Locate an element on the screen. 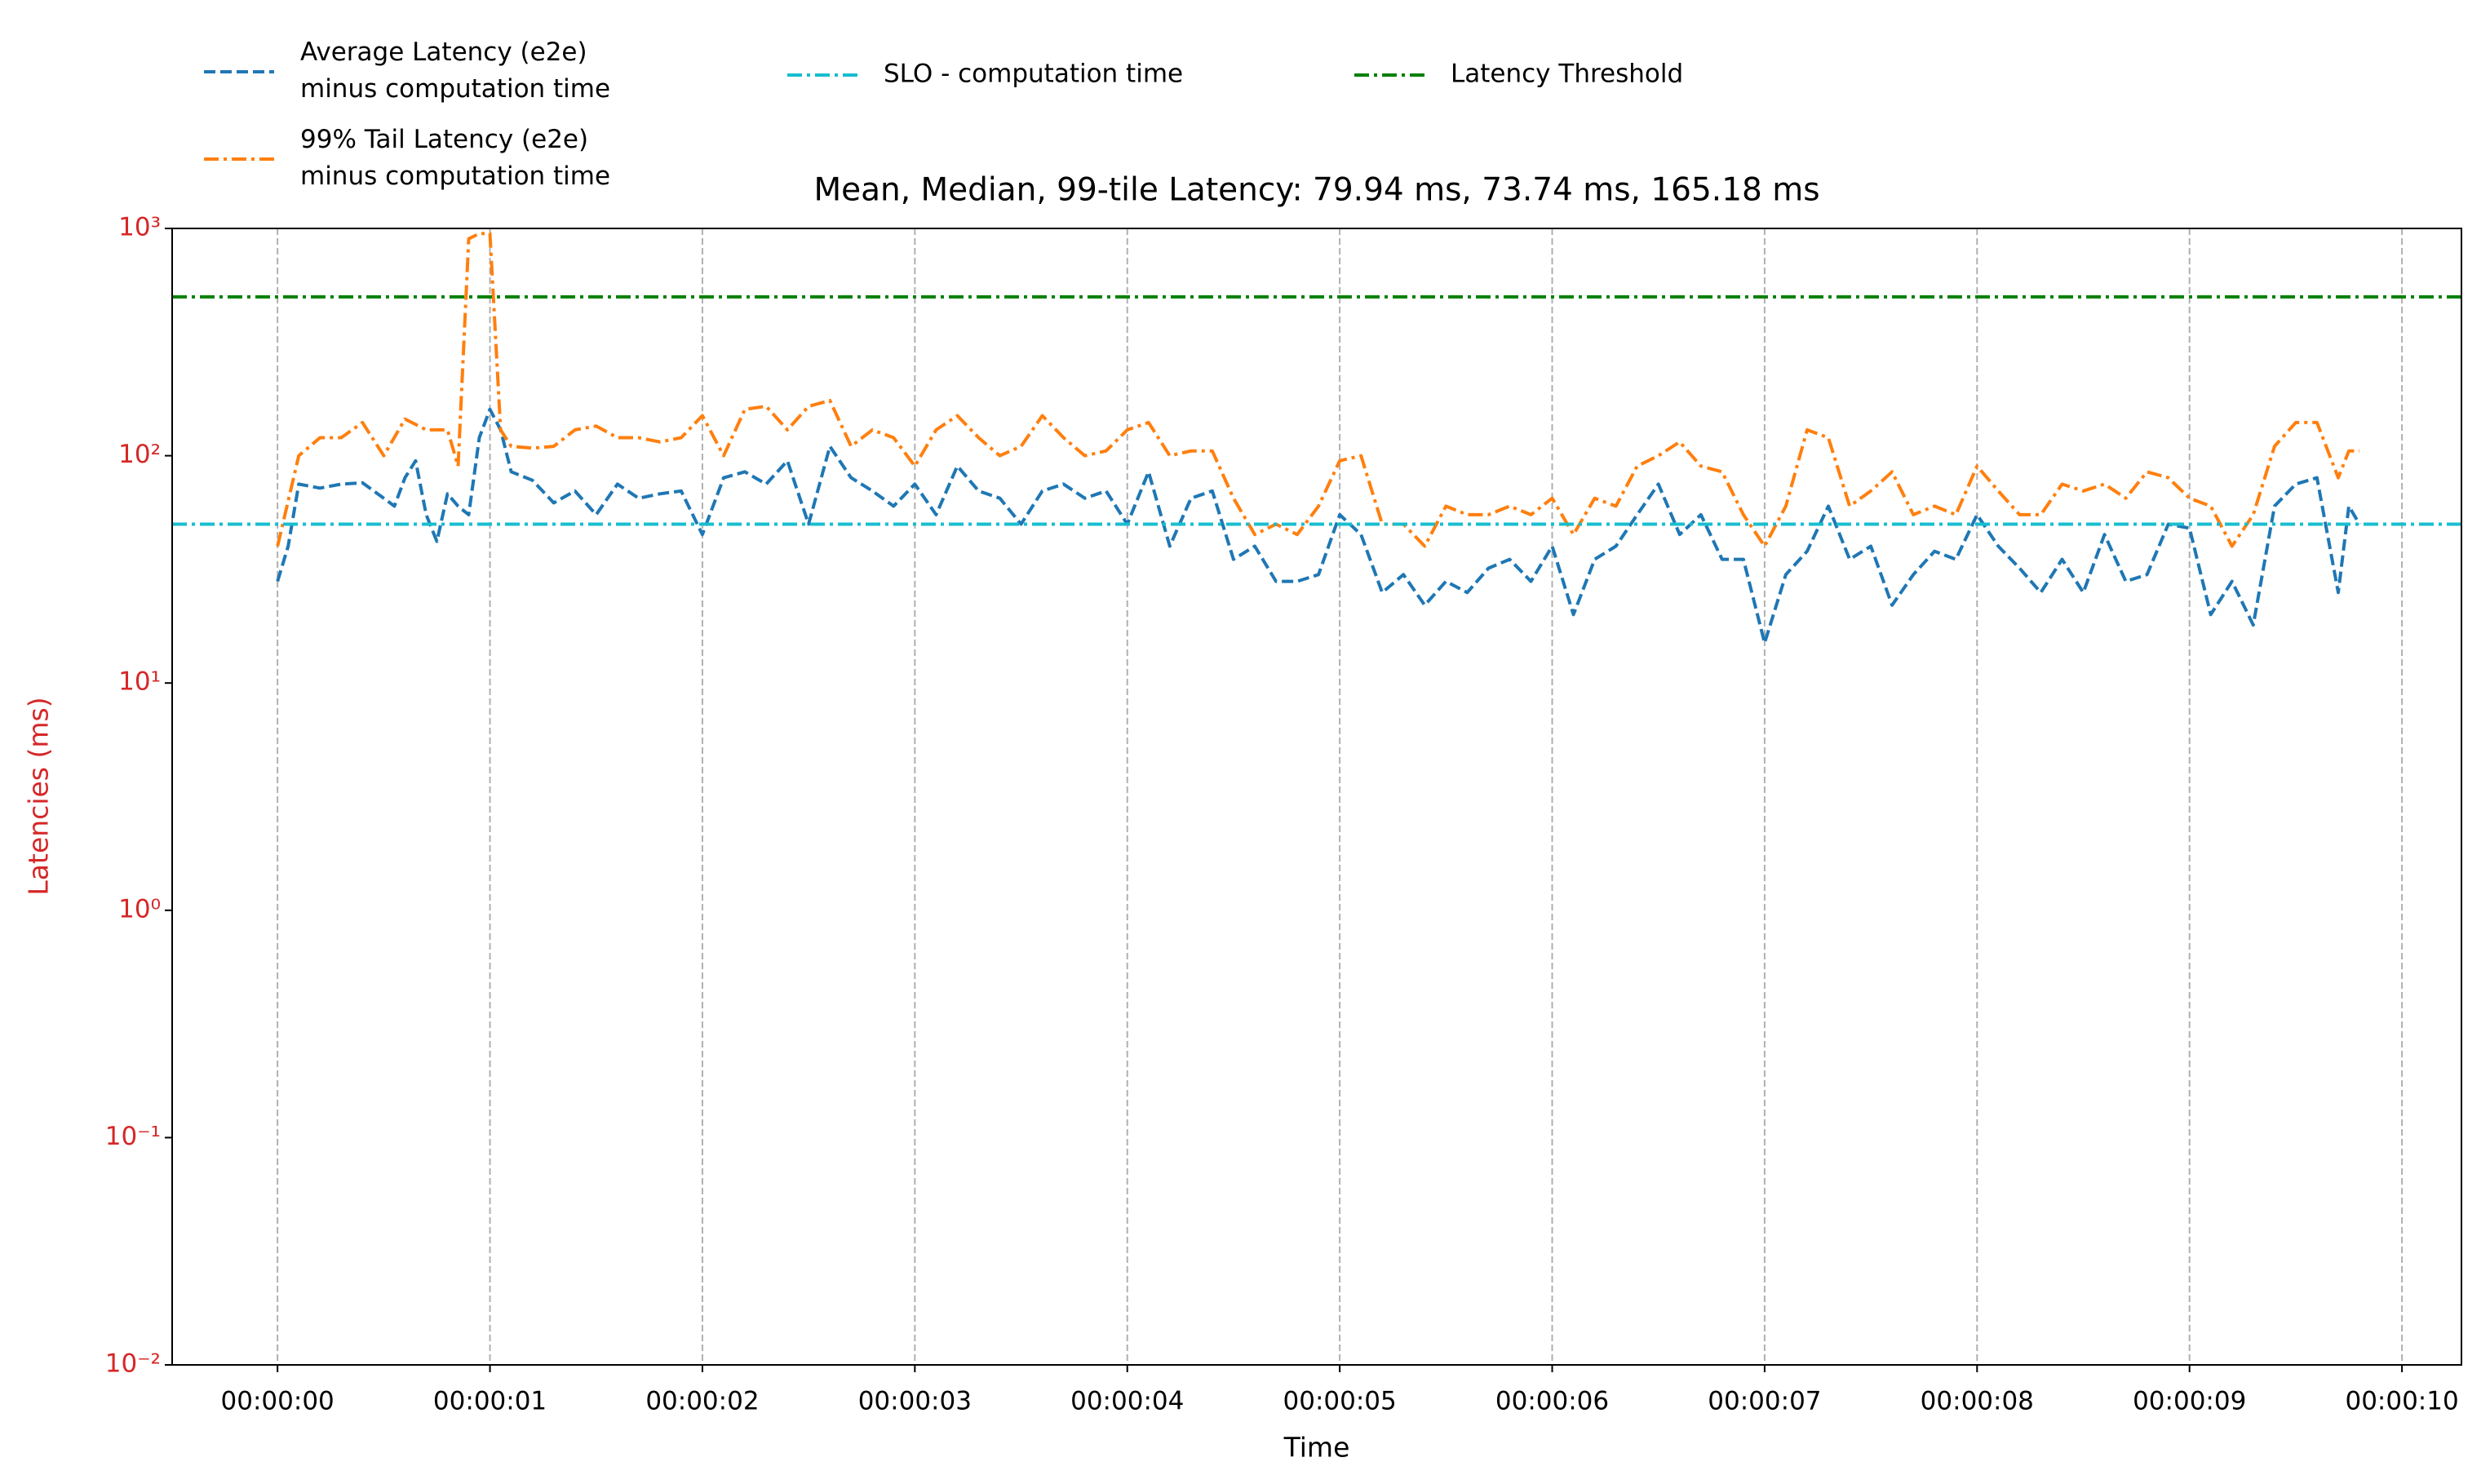 The height and width of the screenshot is (1484, 2490). y-tick-label: 10¹ is located at coordinates (139, 682).